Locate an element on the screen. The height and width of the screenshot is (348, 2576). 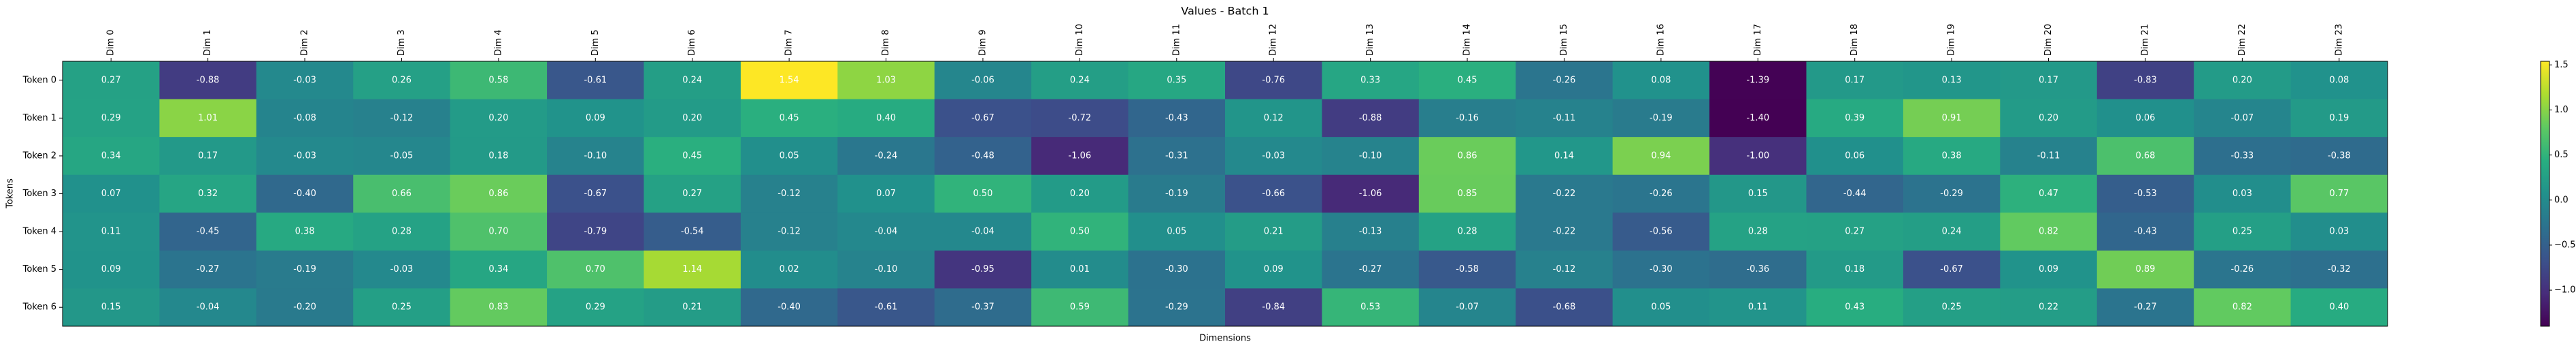
x-tick-label: Dim 13 is located at coordinates (1370, 40).